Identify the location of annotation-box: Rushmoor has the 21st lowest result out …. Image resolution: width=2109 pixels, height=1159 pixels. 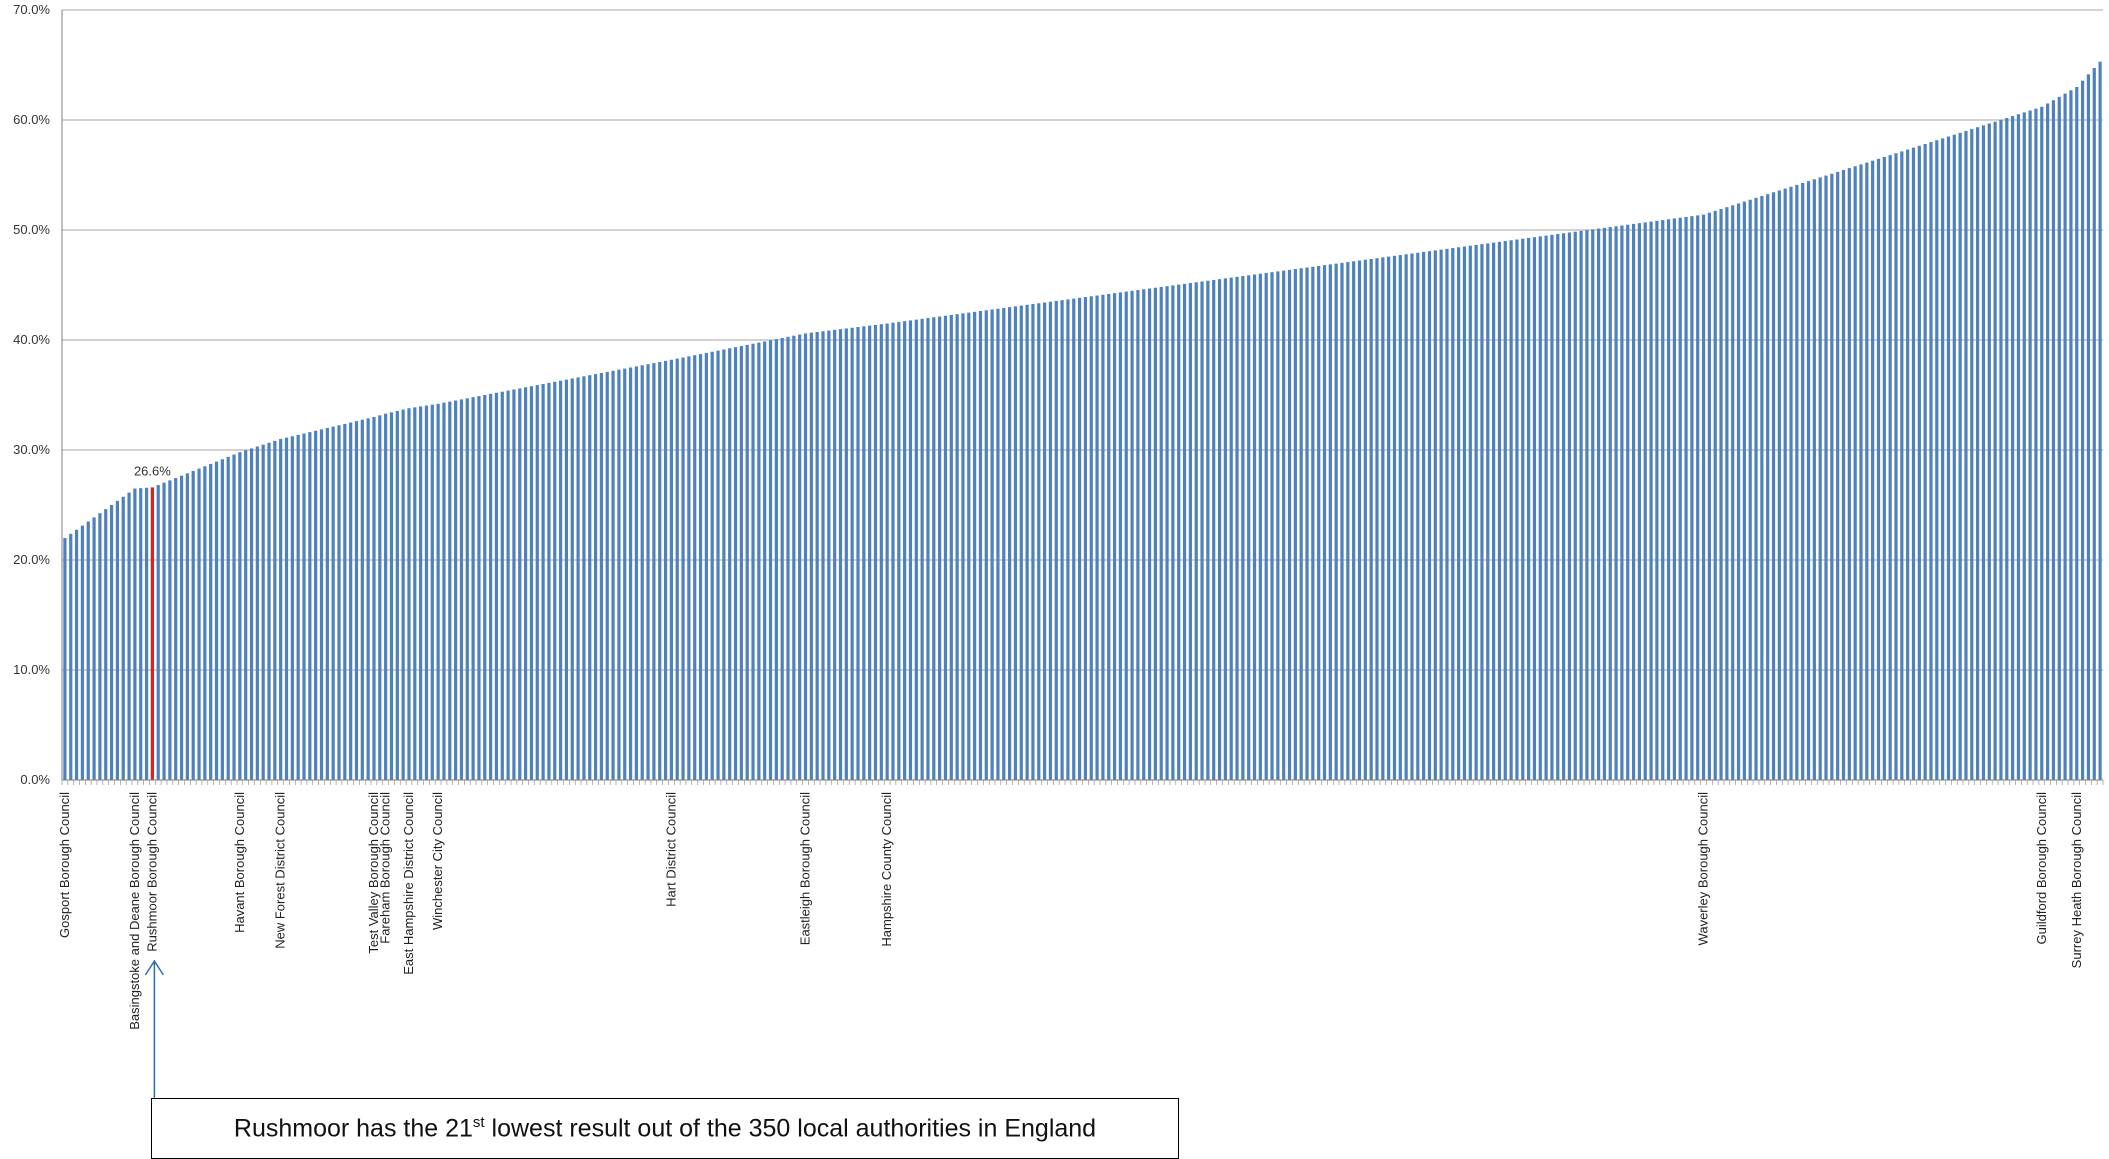
(665, 1128).